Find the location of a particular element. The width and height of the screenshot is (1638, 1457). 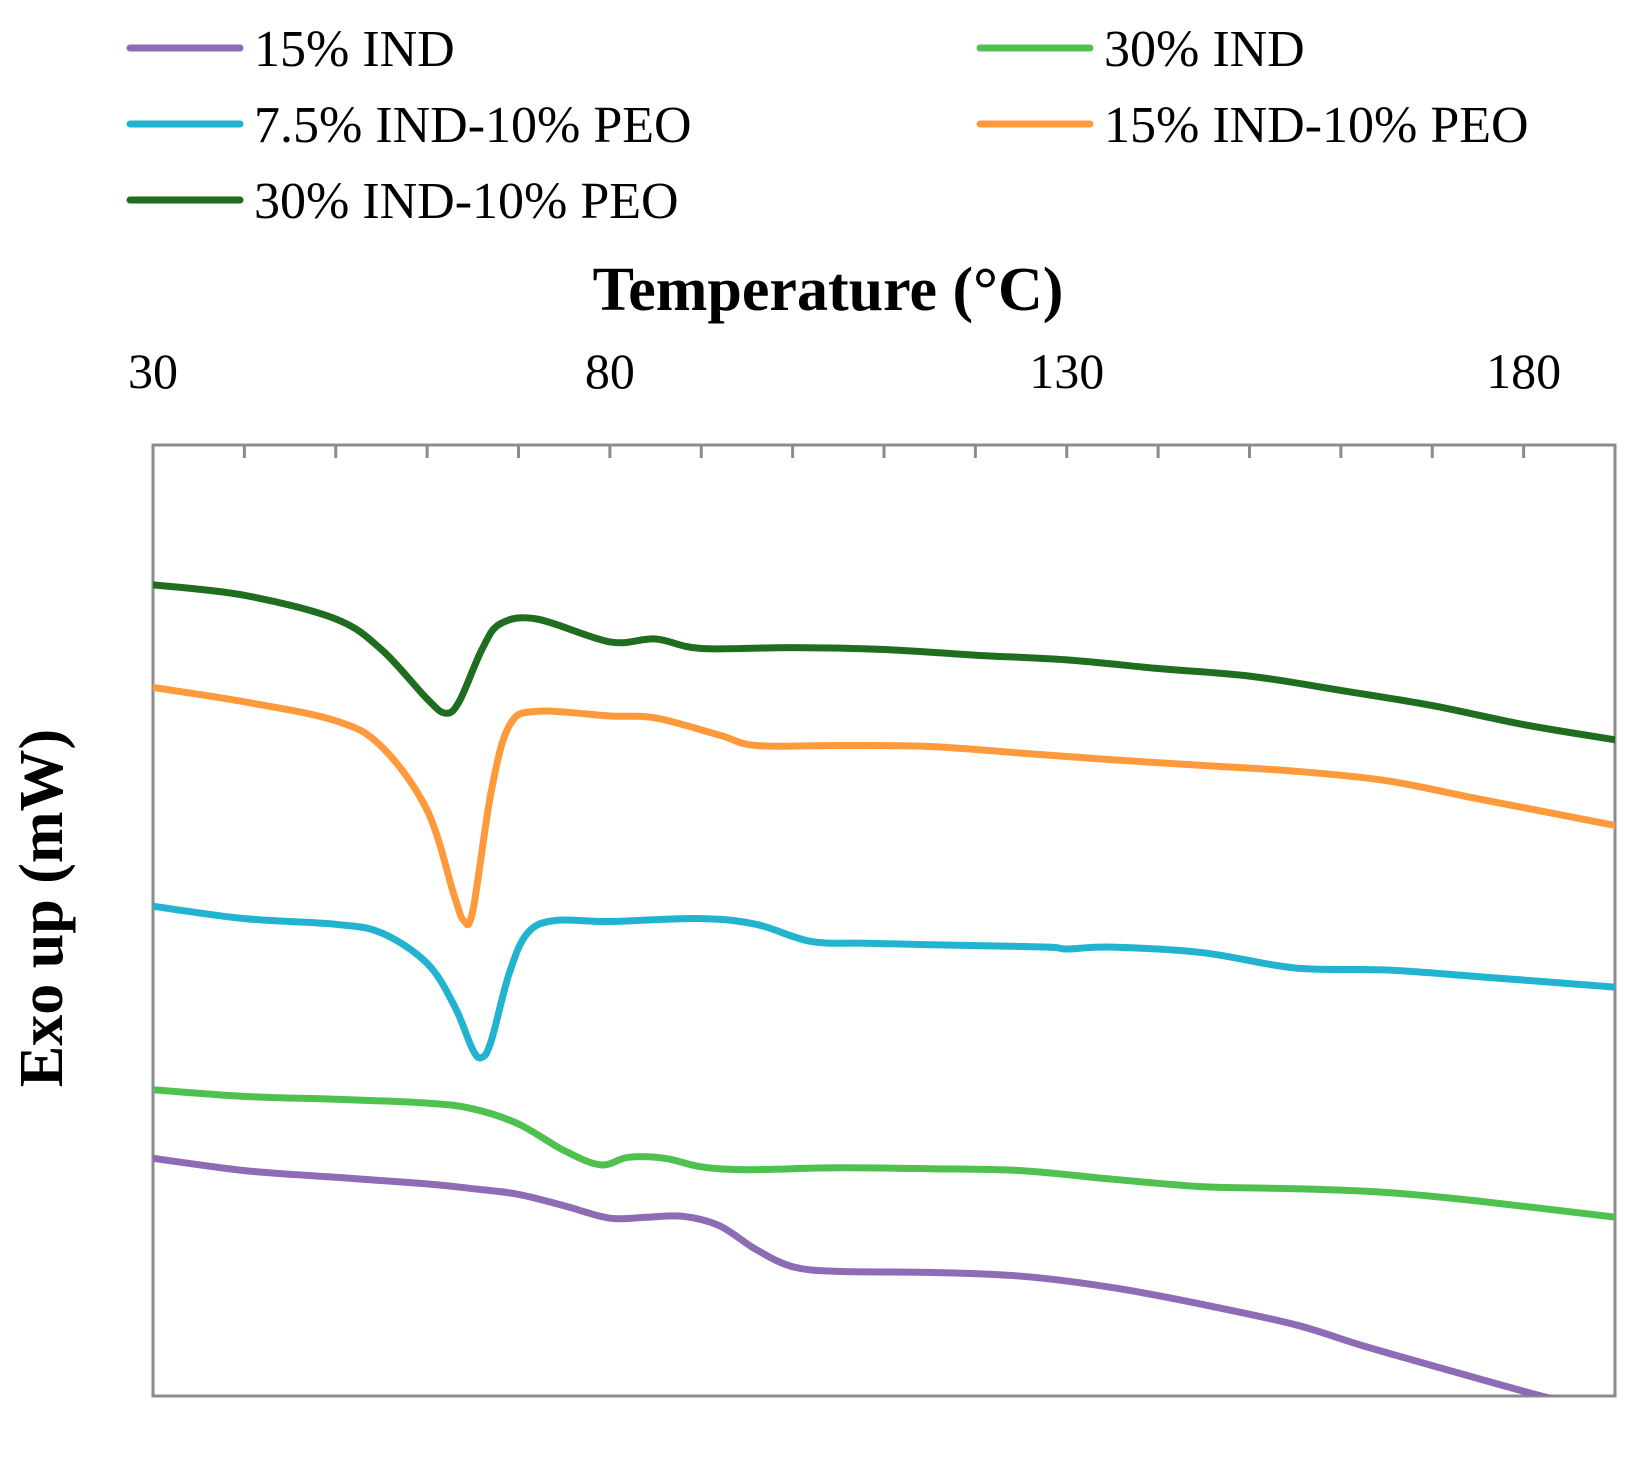

legend-label: 15% IND-10% PEO is located at coordinates (1316, 125).